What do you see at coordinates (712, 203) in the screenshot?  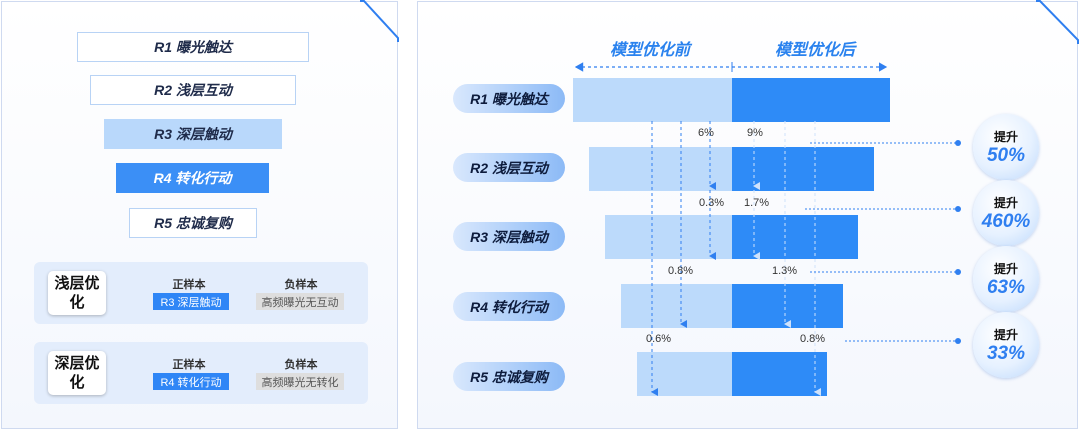 I see `rate-before-r2-r3: 0.3%` at bounding box center [712, 203].